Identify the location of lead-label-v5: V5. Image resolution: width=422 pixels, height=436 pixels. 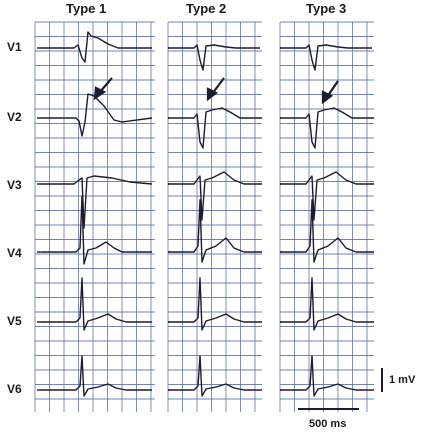
(14, 321).